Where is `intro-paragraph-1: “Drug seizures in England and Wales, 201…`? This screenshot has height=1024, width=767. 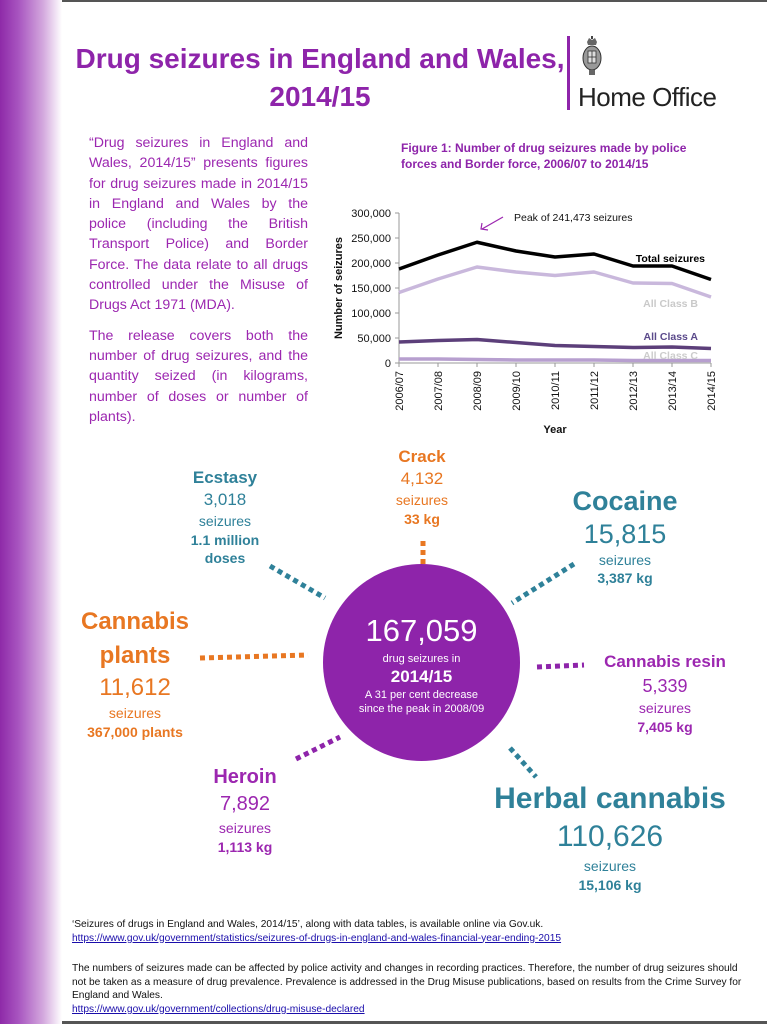
intro-paragraph-1: “Drug seizures in England and Wales, 201… is located at coordinates (198, 224).